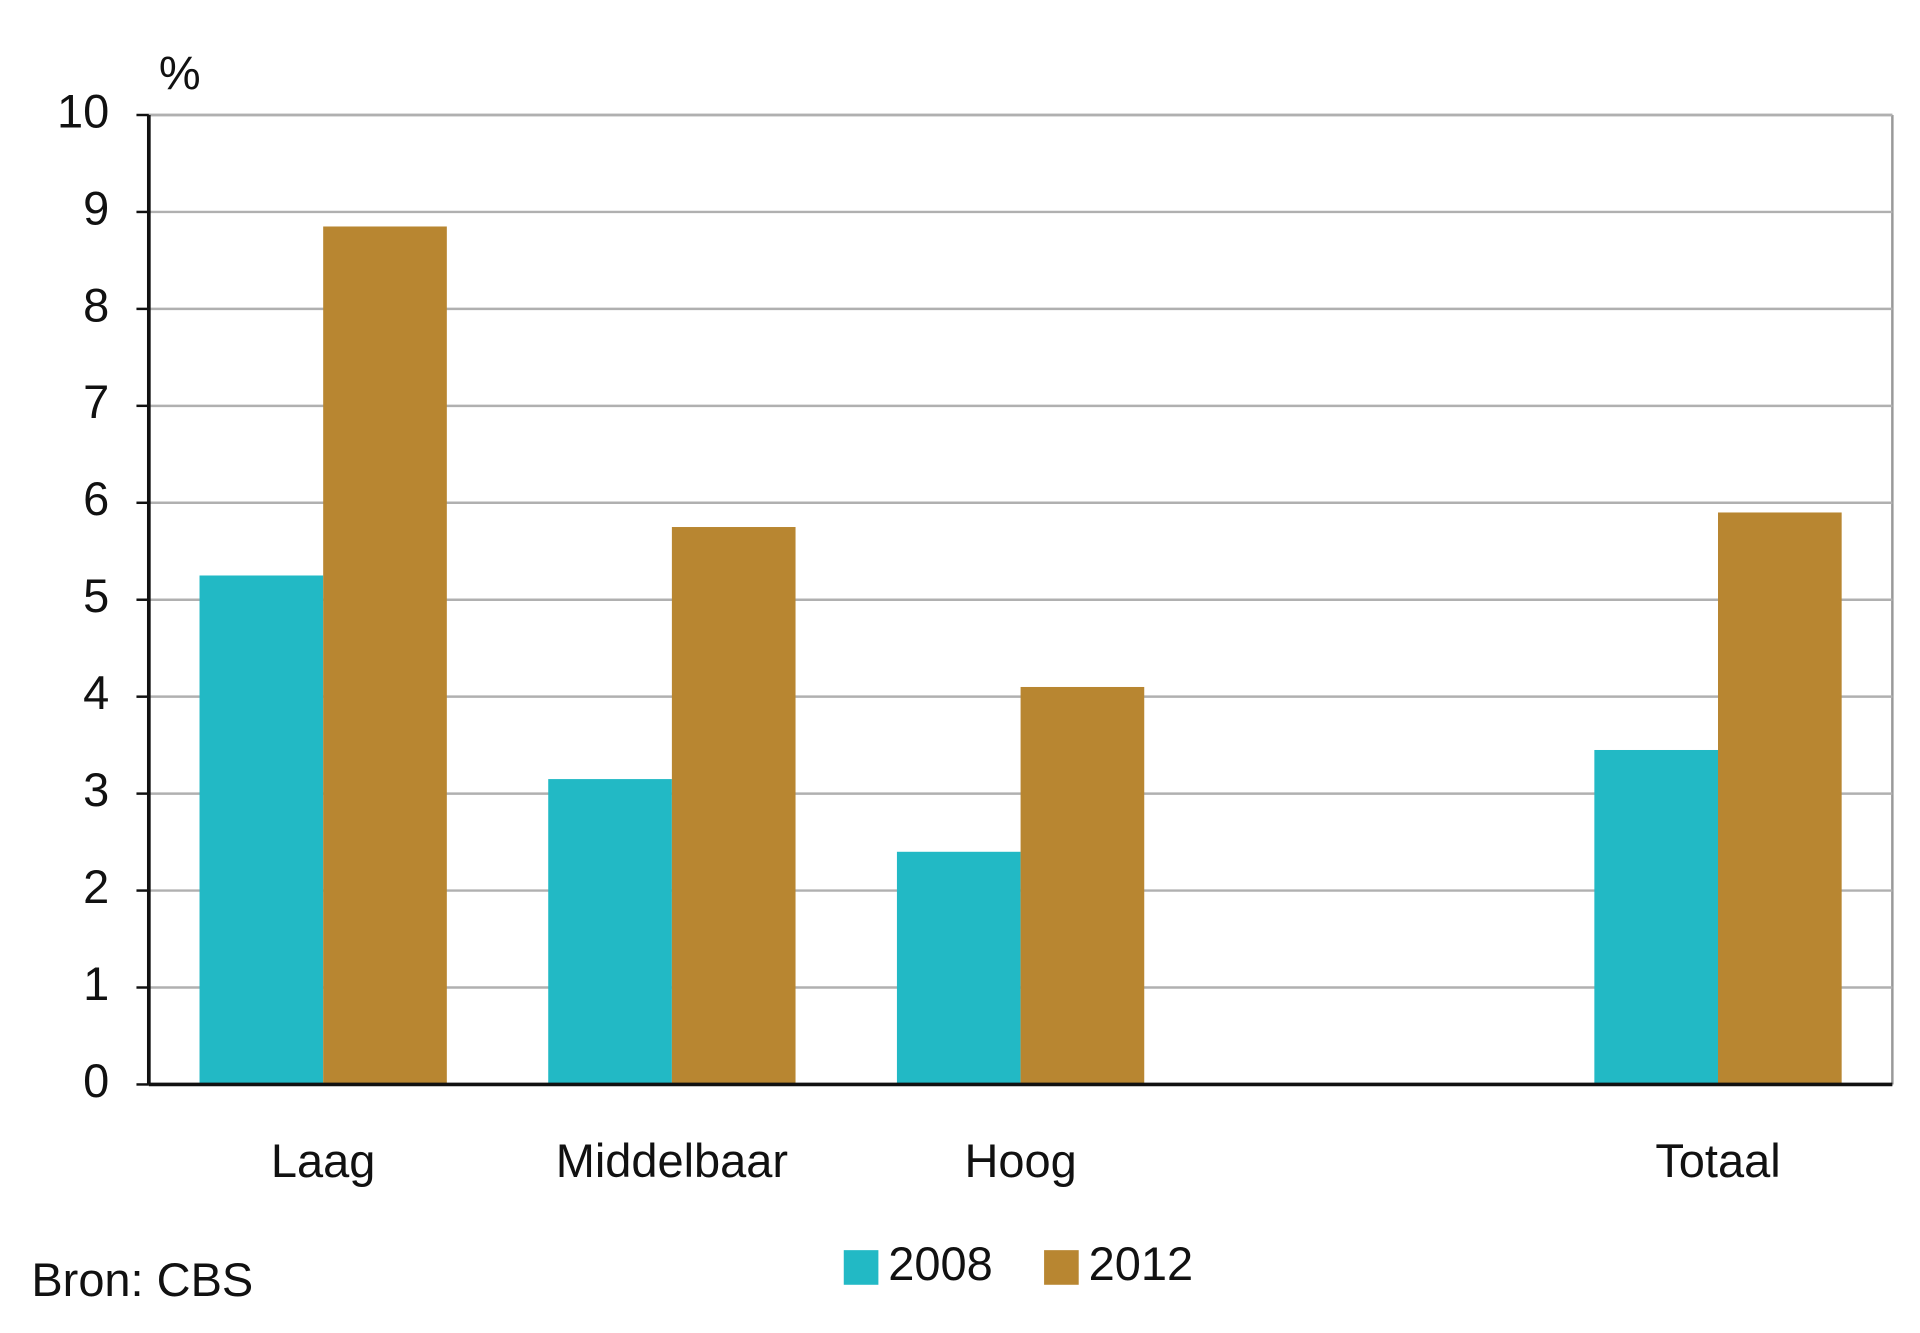  I want to click on y-tick-label: 5, so click(96, 595).